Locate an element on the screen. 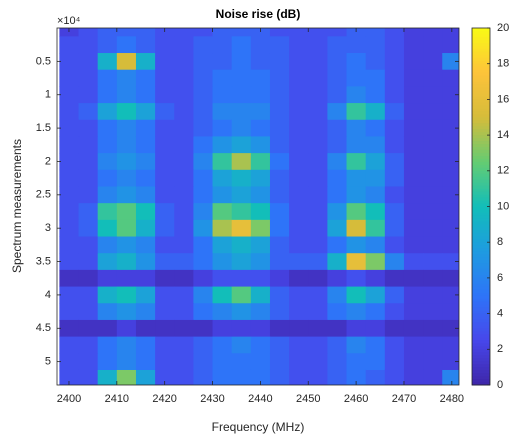 The image size is (523, 441). colorbar-tick-label: 20 is located at coordinates (503, 28).